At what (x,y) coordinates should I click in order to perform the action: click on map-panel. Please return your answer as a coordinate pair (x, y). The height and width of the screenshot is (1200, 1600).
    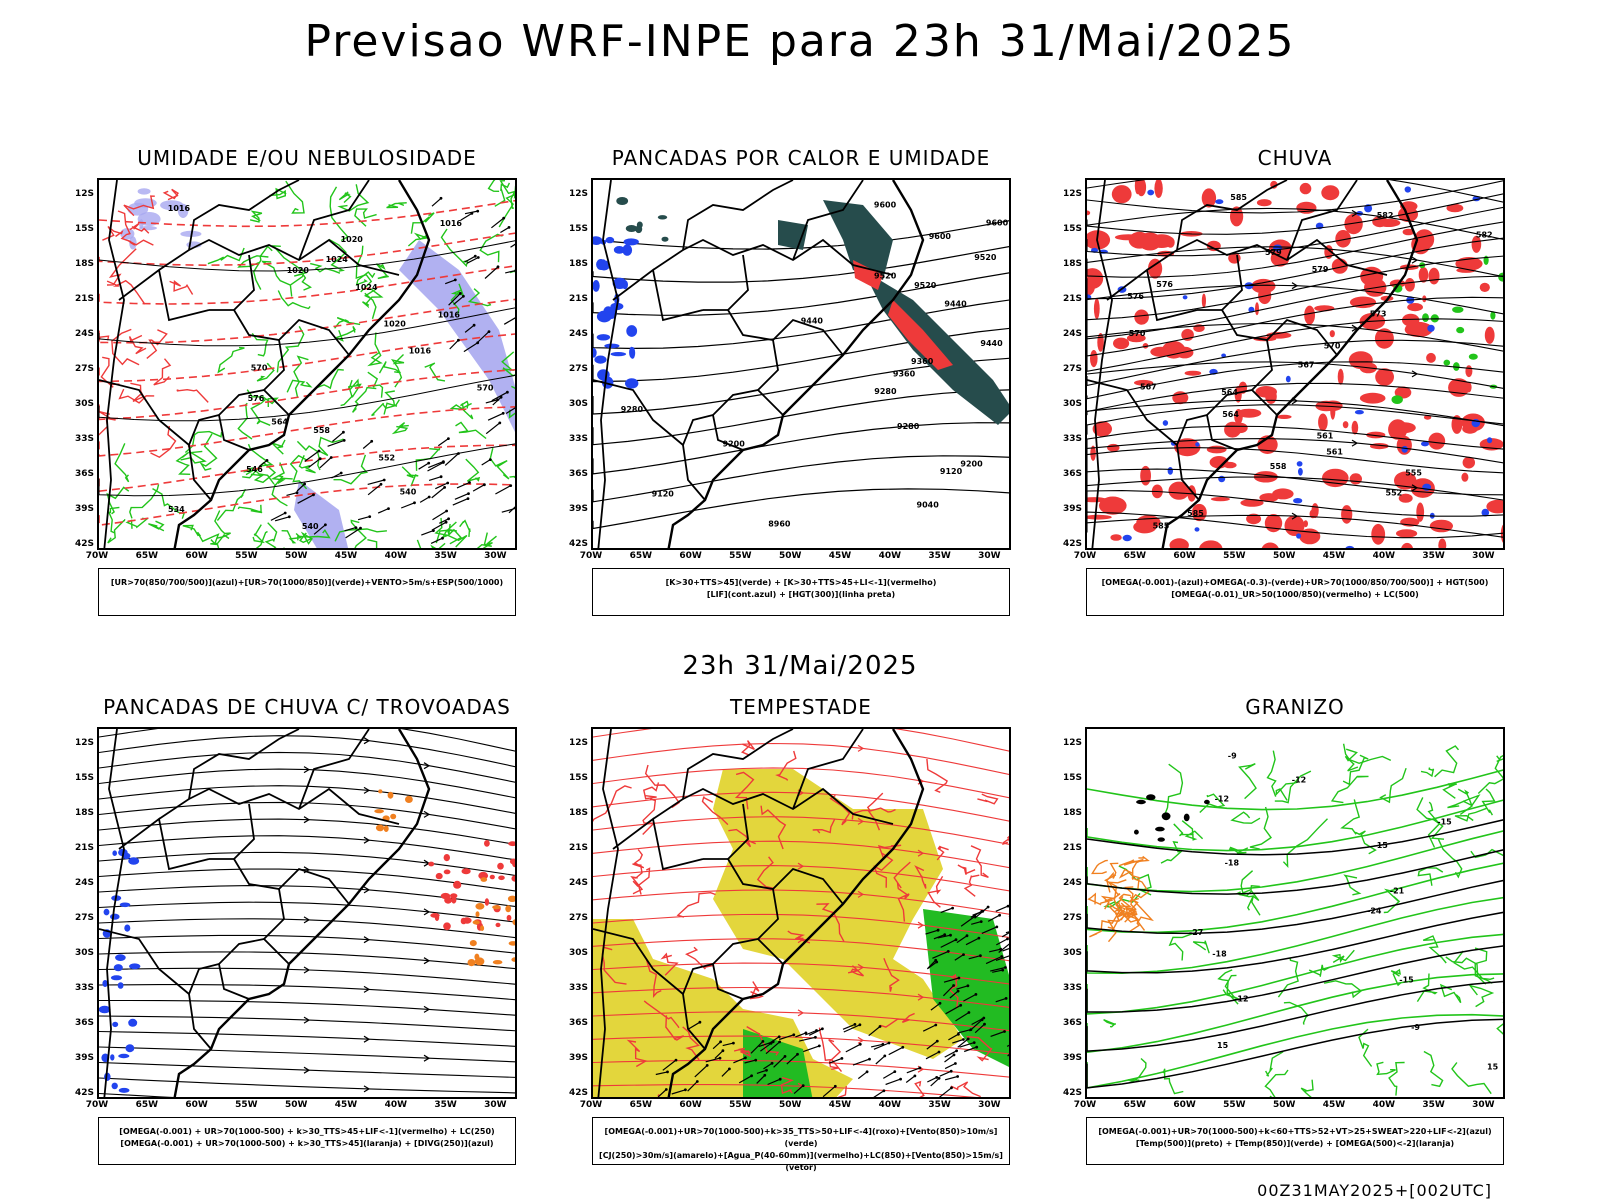
    Looking at the image, I should click on (801, 913).